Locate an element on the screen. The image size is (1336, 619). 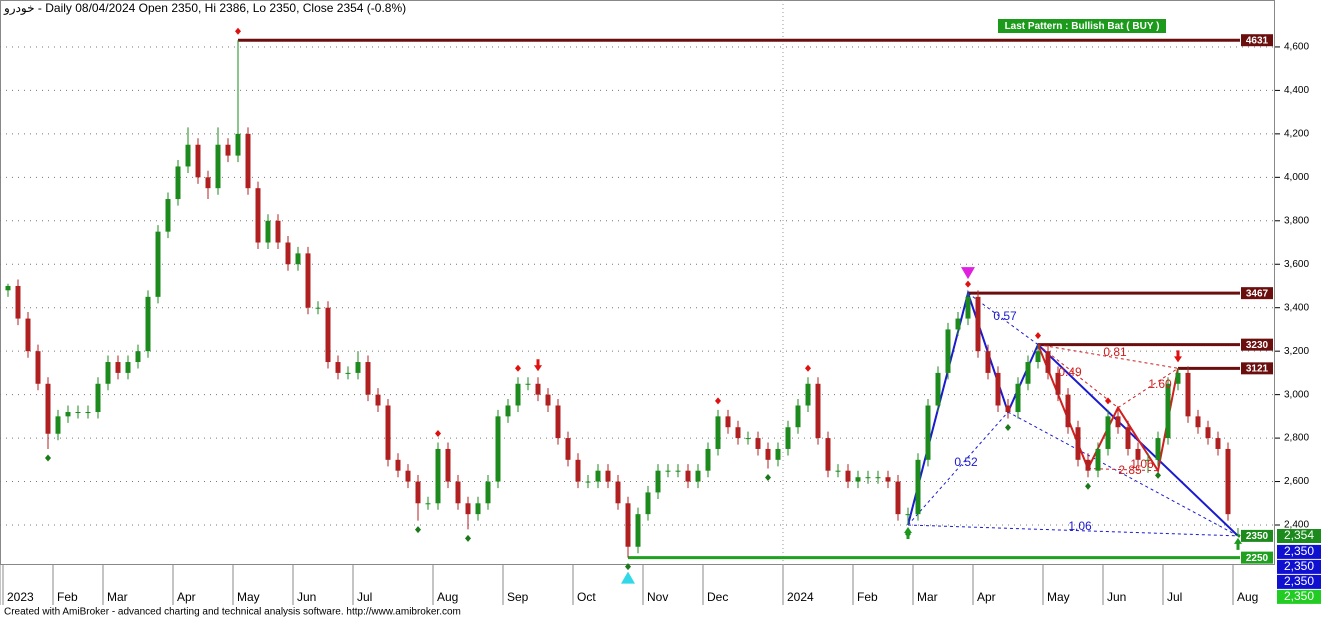
y-tick-label: 3,000 is located at coordinates (1296, 394).